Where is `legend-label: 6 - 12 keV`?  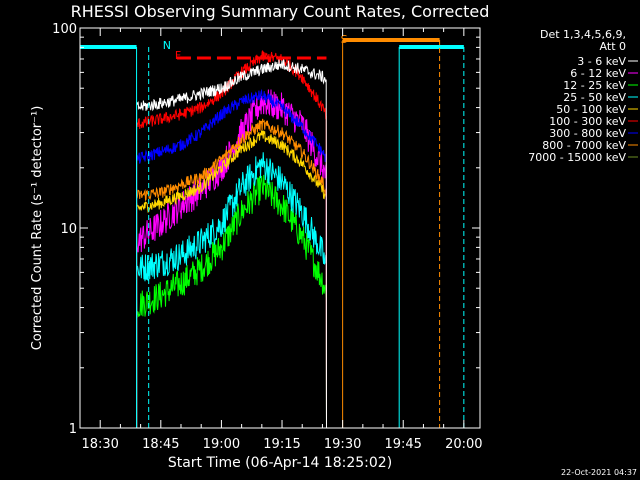
legend-label: 6 - 12 keV is located at coordinates (598, 73).